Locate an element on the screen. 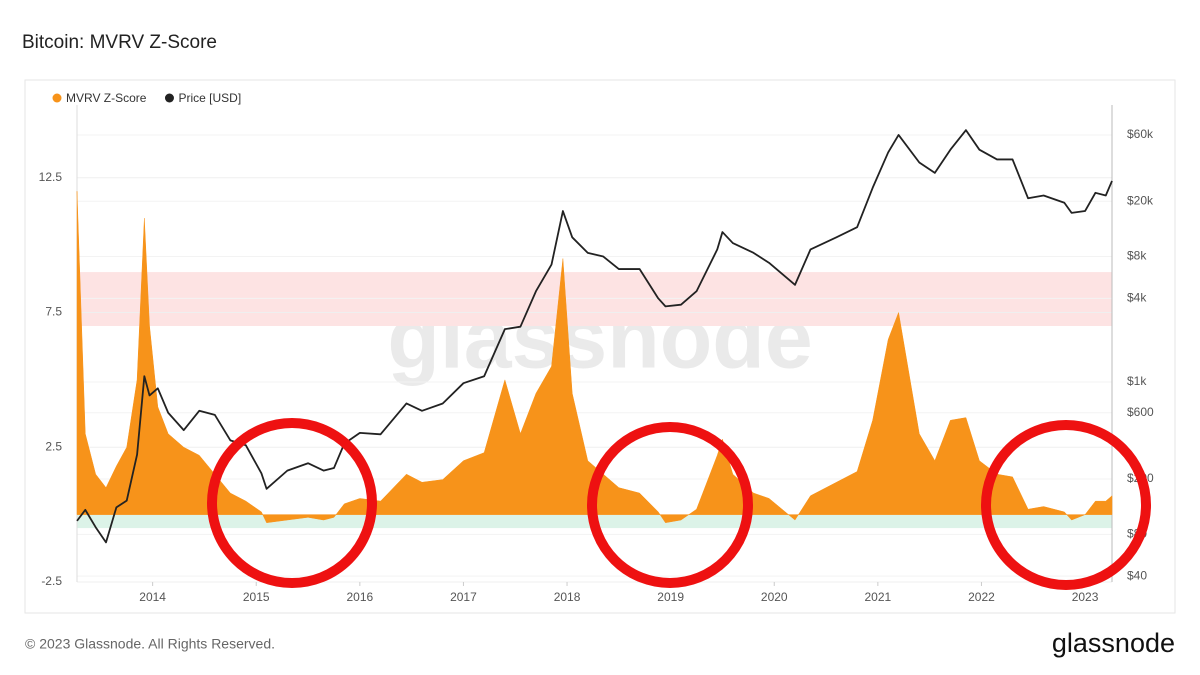 The image size is (1200, 675). y-tick-label: 7.5 is located at coordinates (53, 312).